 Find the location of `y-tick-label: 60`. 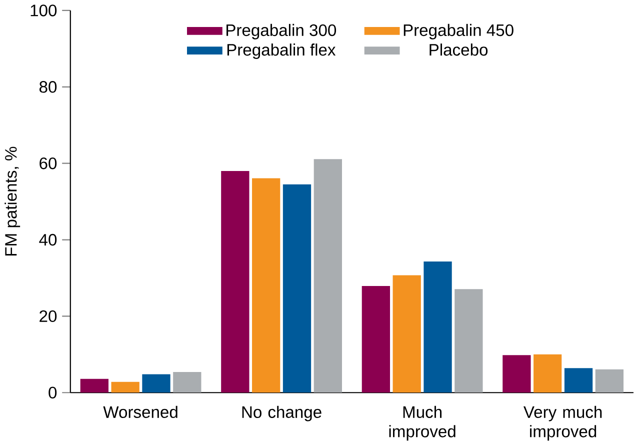

y-tick-label: 60 is located at coordinates (48, 163).